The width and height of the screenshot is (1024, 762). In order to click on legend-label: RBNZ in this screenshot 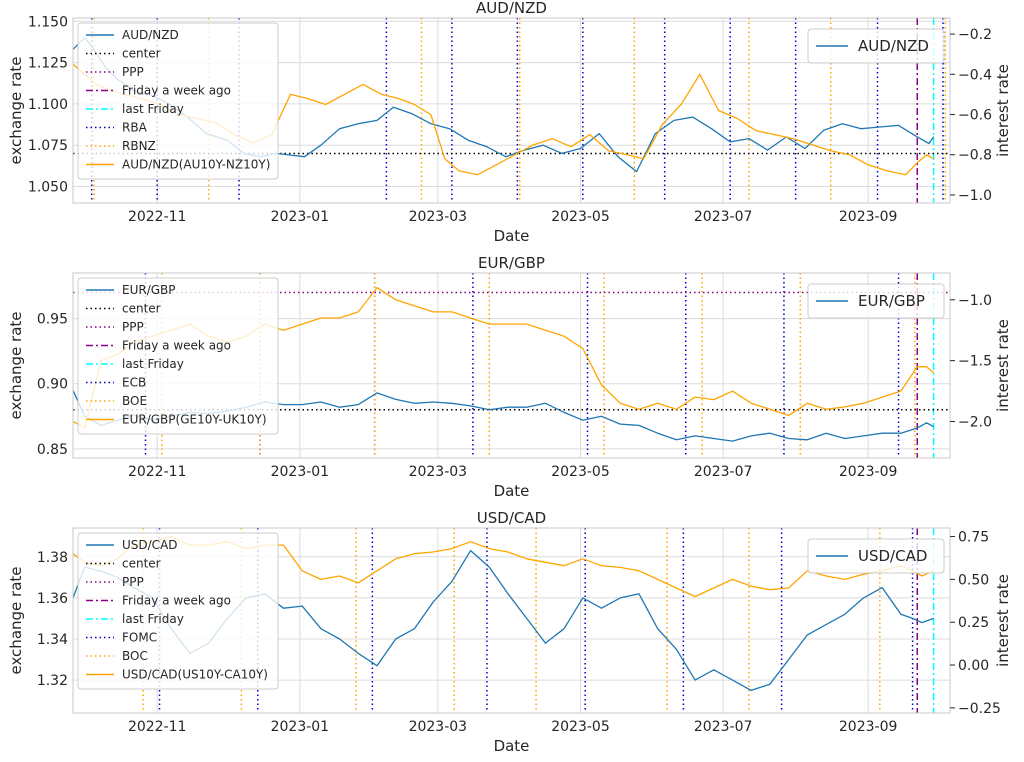, I will do `click(139, 146)`.